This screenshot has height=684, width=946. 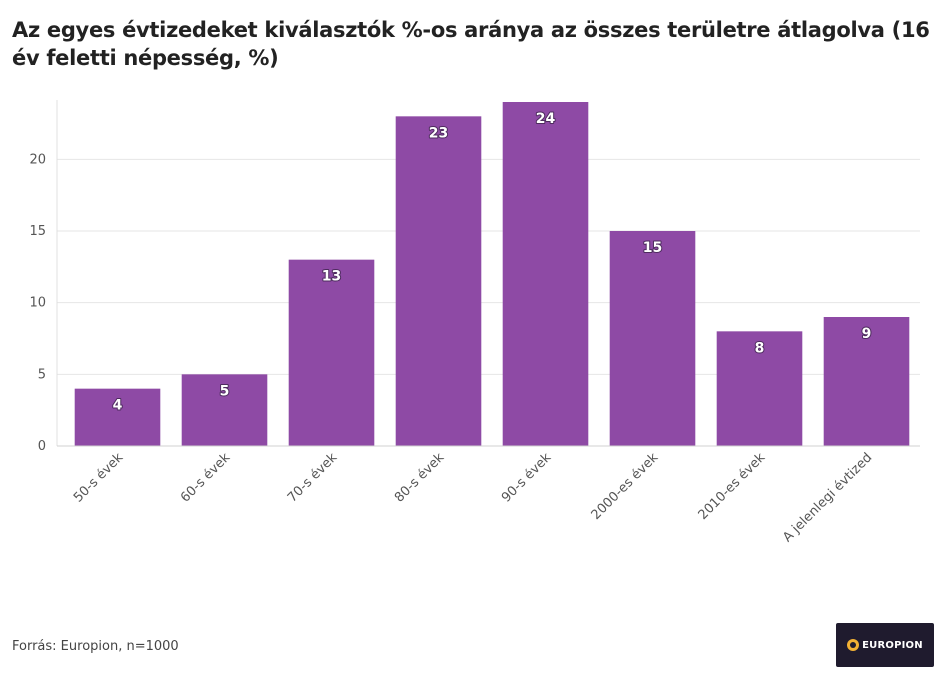 What do you see at coordinates (118, 406) in the screenshot?
I see `data-label: 4` at bounding box center [118, 406].